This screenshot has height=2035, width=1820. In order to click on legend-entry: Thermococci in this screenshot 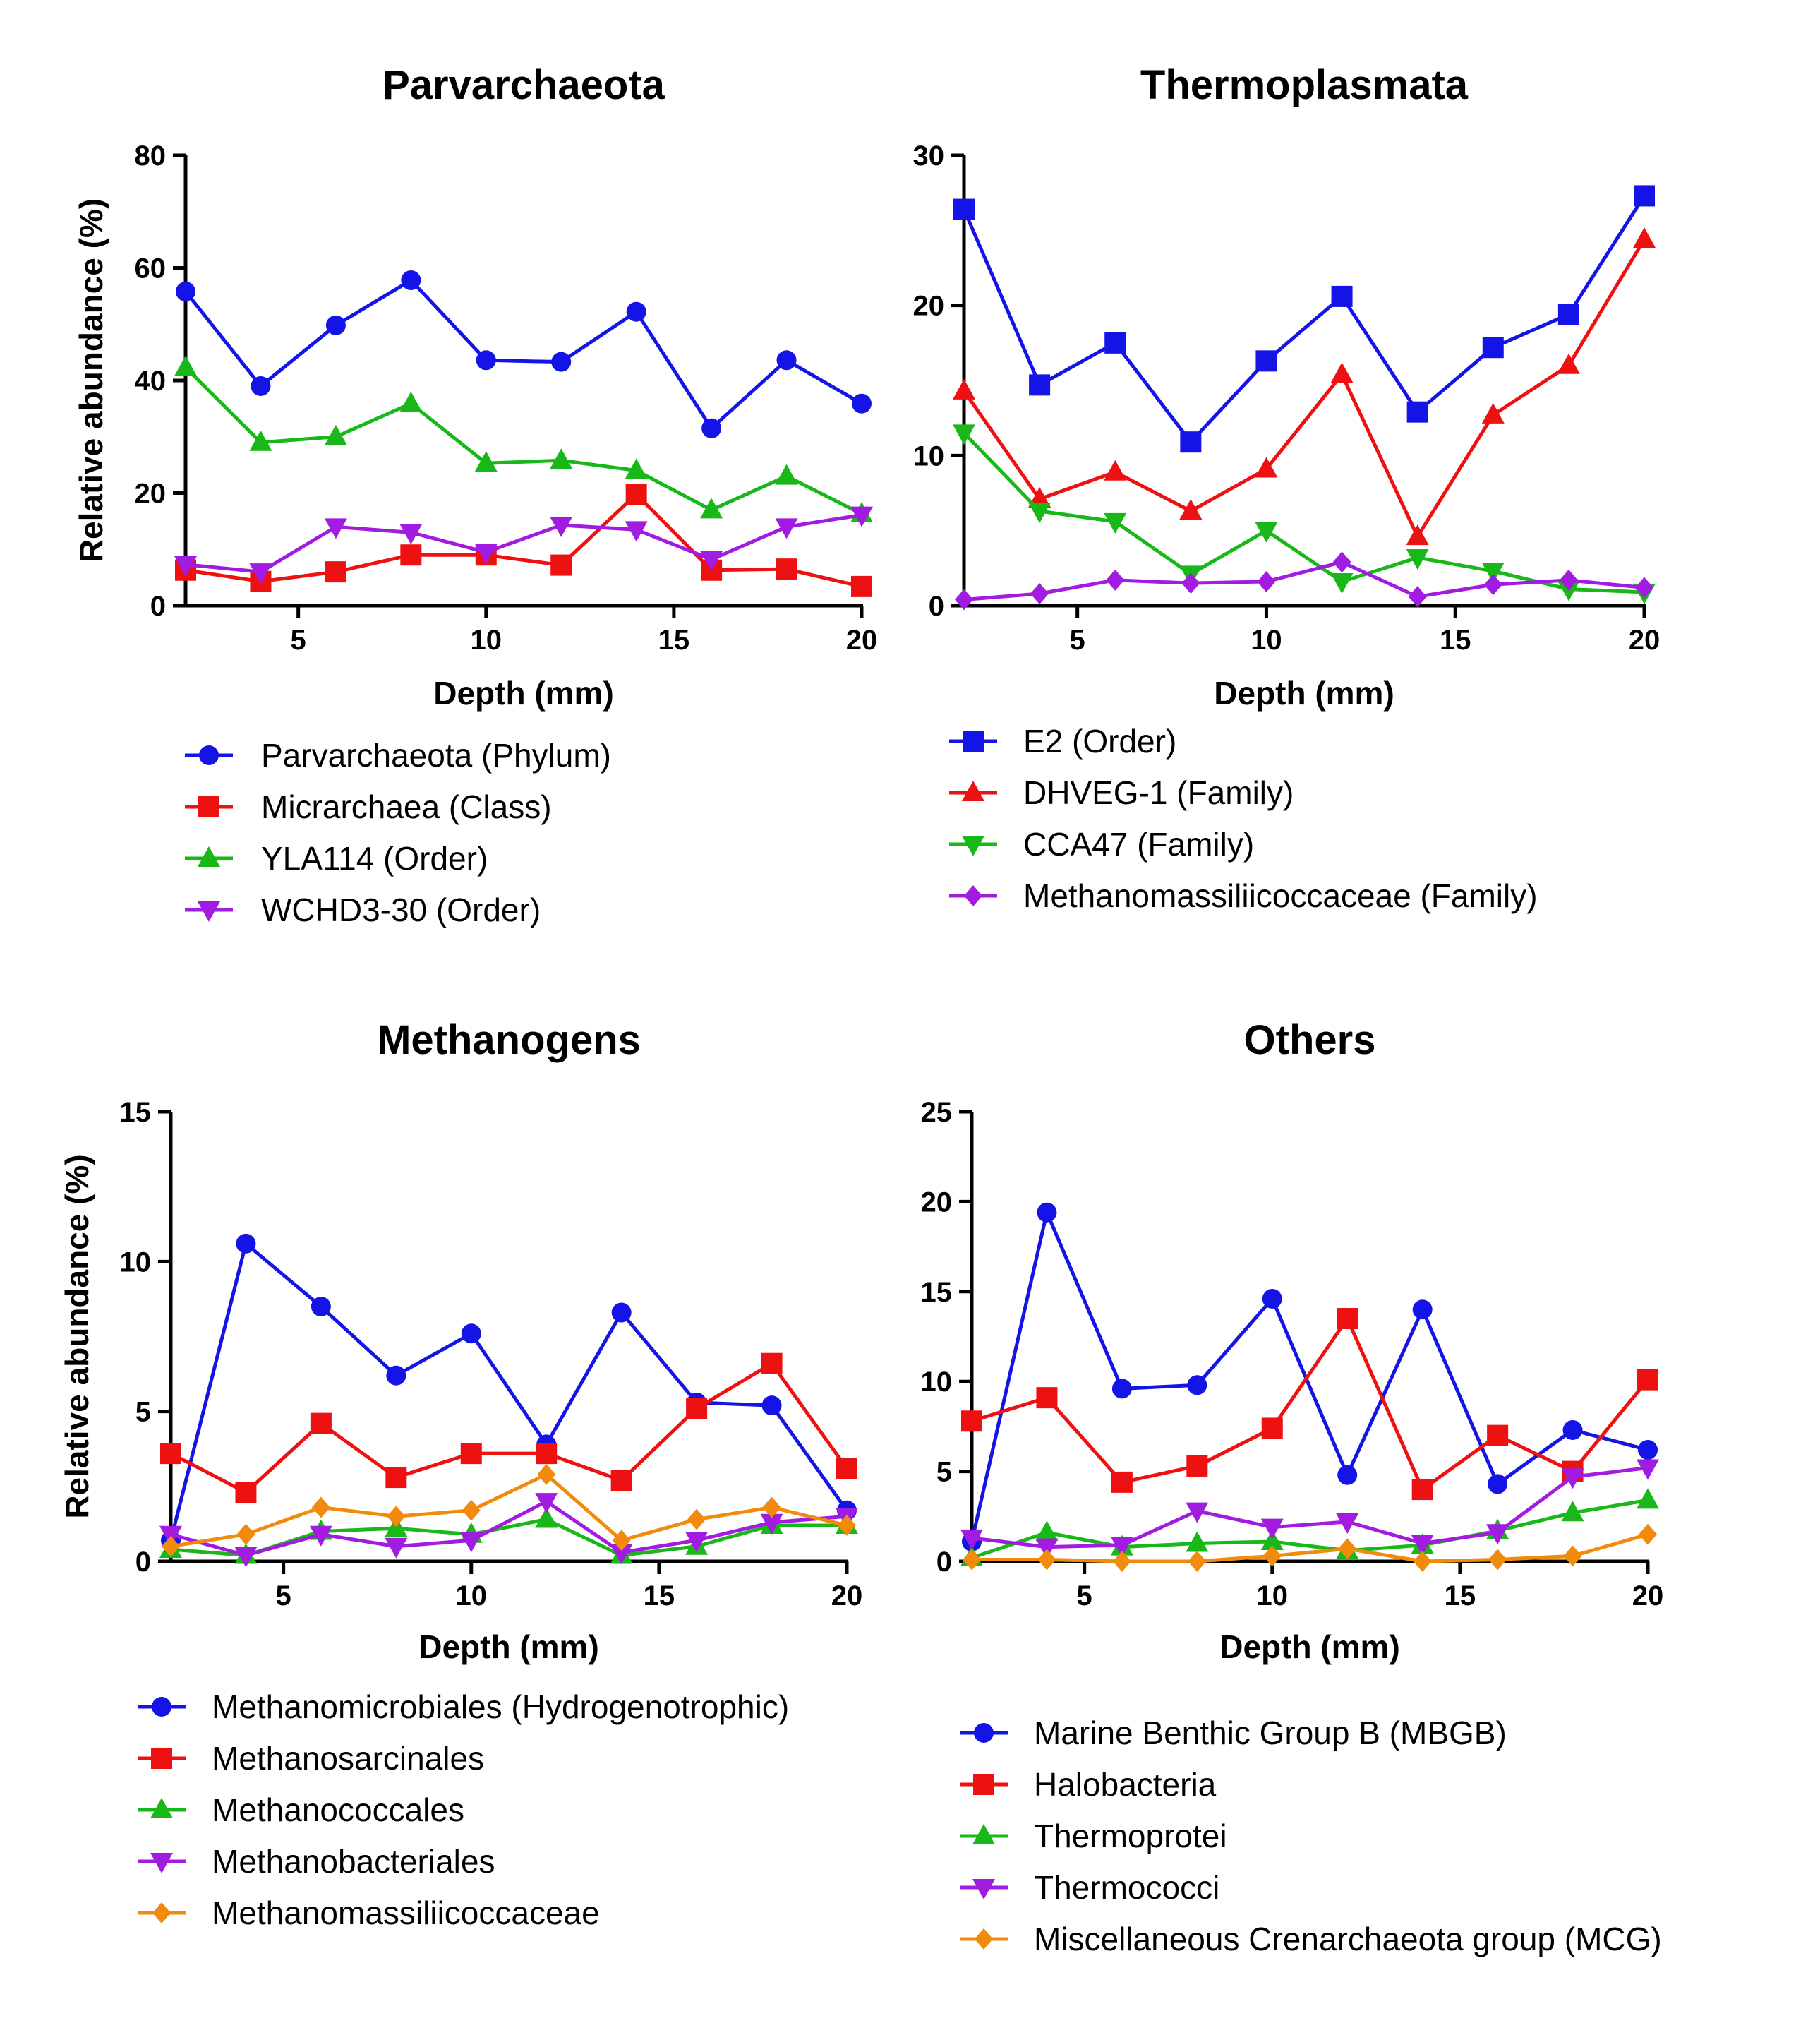, I will do `click(1089, 1887)`.